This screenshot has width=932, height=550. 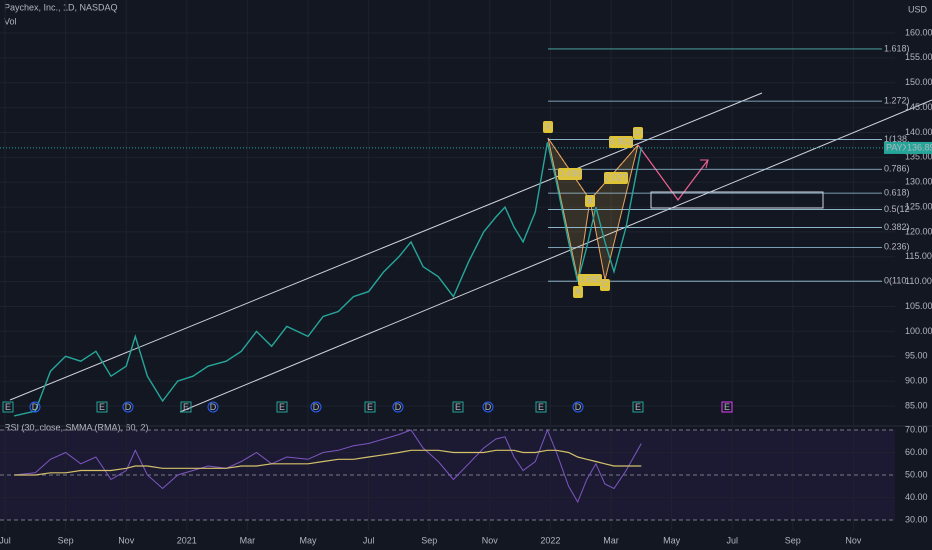 I want to click on price-tag, so click(x=919, y=147).